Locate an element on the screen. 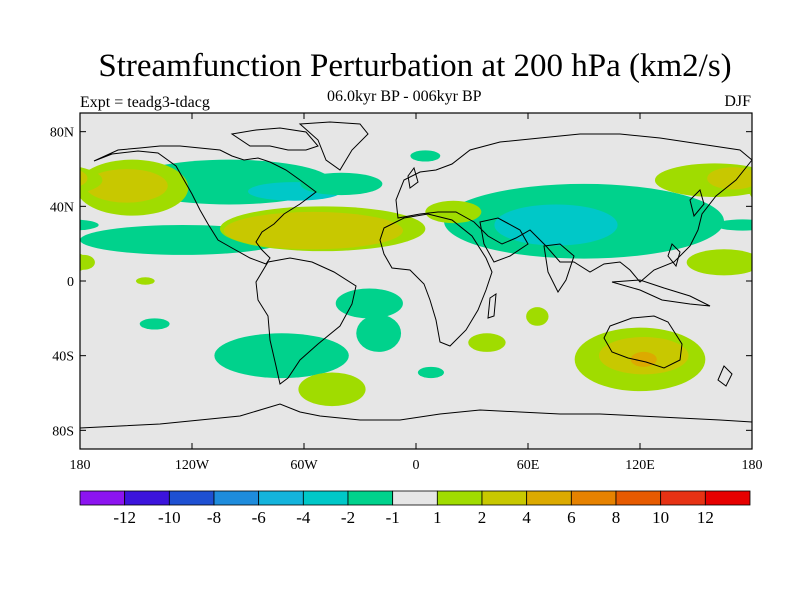 This screenshot has height=600, width=800. coastline-indonesia is located at coordinates (661, 293).